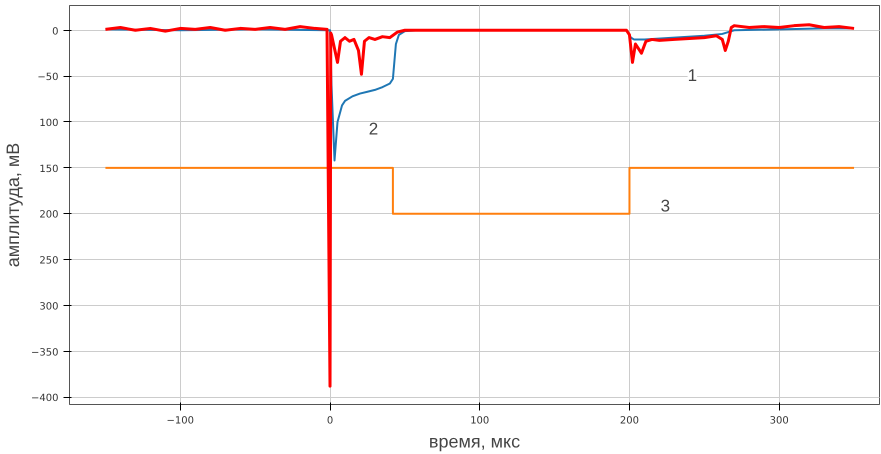 The image size is (881, 454). I want to click on annotation: 3, so click(665, 206).